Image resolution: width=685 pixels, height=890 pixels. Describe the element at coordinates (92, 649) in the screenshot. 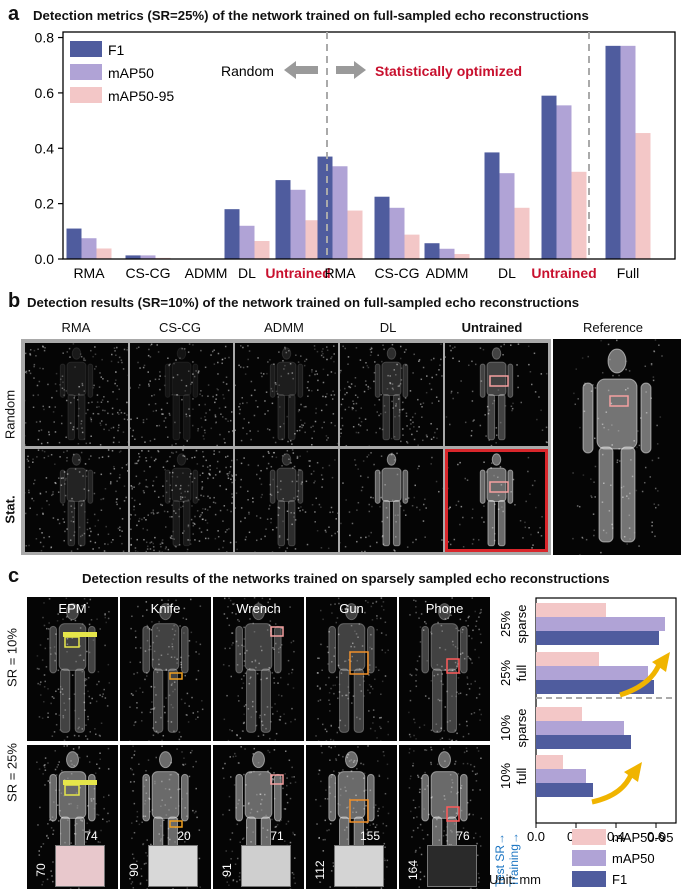

I see `body-part` at that location.